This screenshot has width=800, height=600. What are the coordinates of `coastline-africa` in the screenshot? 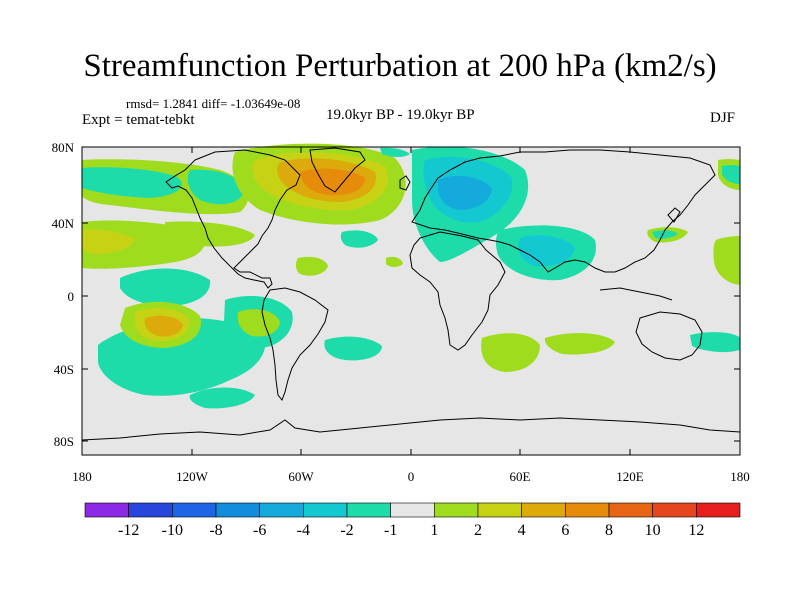 It's located at (457, 291).